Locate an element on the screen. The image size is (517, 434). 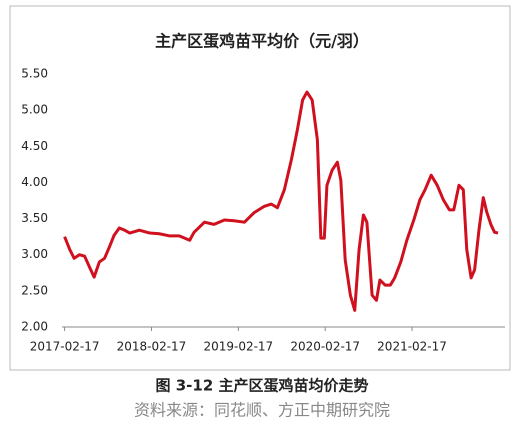
y-tick-label: 2.50 is located at coordinates (34, 290).